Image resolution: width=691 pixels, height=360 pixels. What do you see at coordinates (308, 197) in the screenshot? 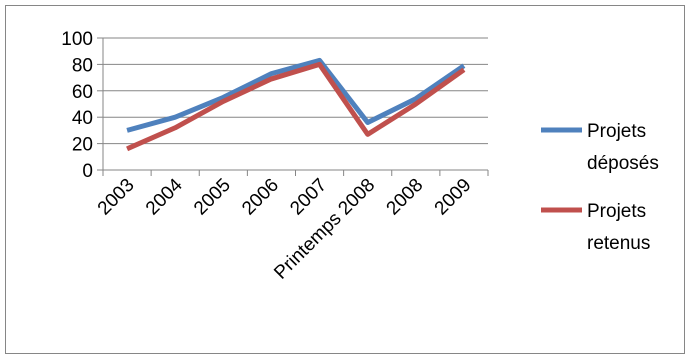
I see `x-tick-label: 2007` at bounding box center [308, 197].